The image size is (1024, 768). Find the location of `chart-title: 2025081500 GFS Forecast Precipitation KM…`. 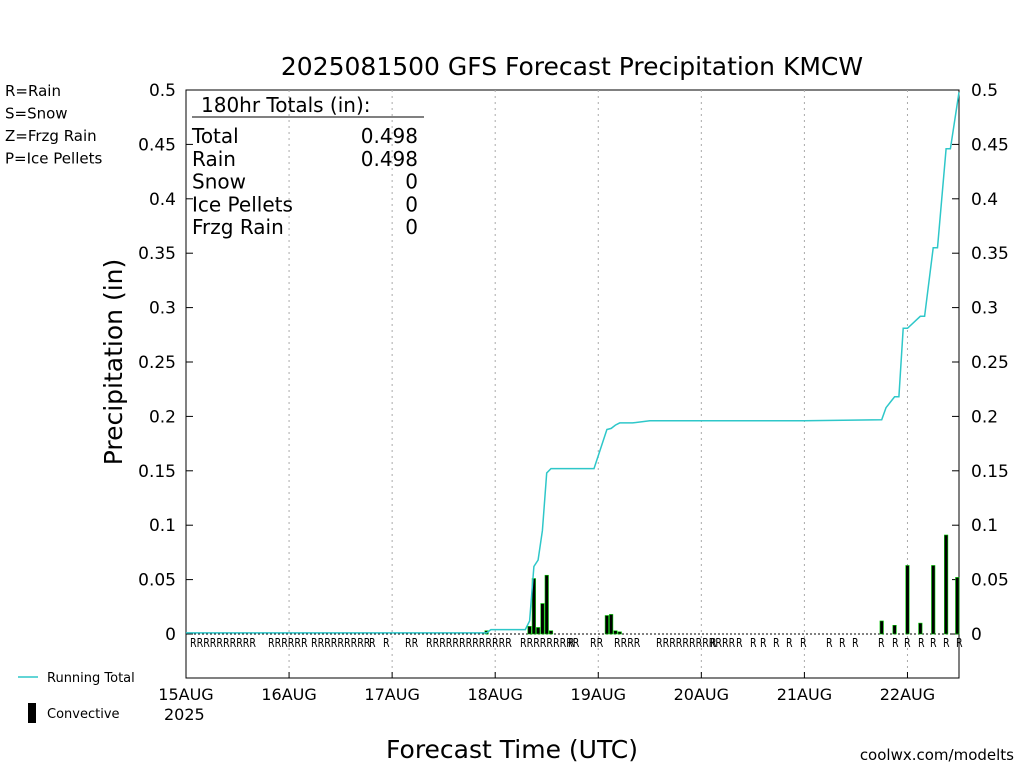

chart-title: 2025081500 GFS Forecast Precipitation KM… is located at coordinates (572, 66).